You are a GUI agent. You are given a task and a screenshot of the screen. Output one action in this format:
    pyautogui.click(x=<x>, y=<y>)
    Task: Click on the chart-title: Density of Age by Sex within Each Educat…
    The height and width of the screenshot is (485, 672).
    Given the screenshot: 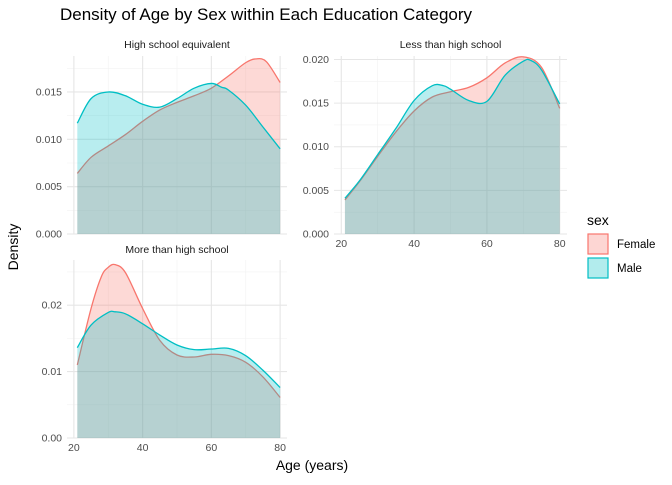 What is the action you would take?
    pyautogui.click(x=266, y=14)
    